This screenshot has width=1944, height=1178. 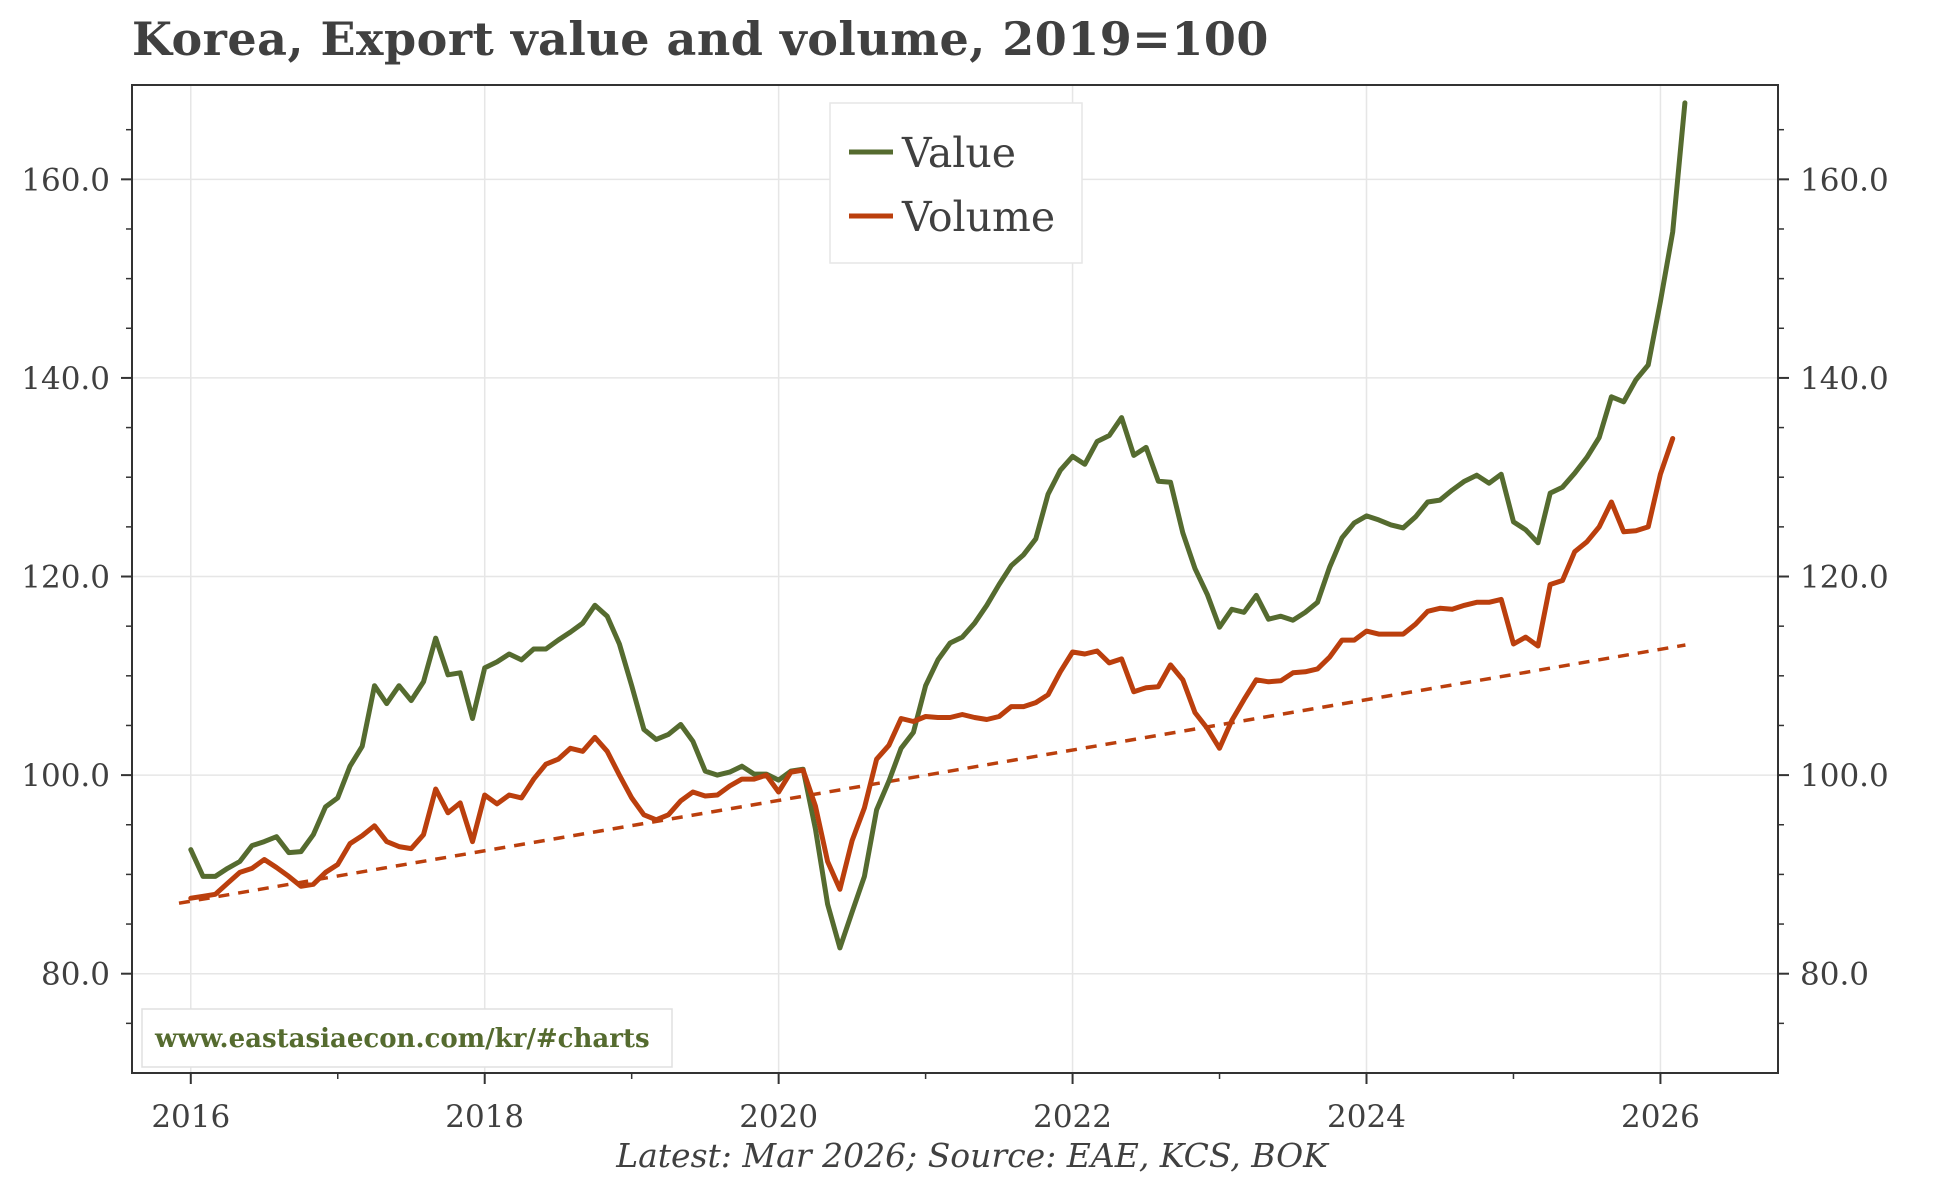 I want to click on y-tick-label-left: 80.0, so click(x=75, y=975).